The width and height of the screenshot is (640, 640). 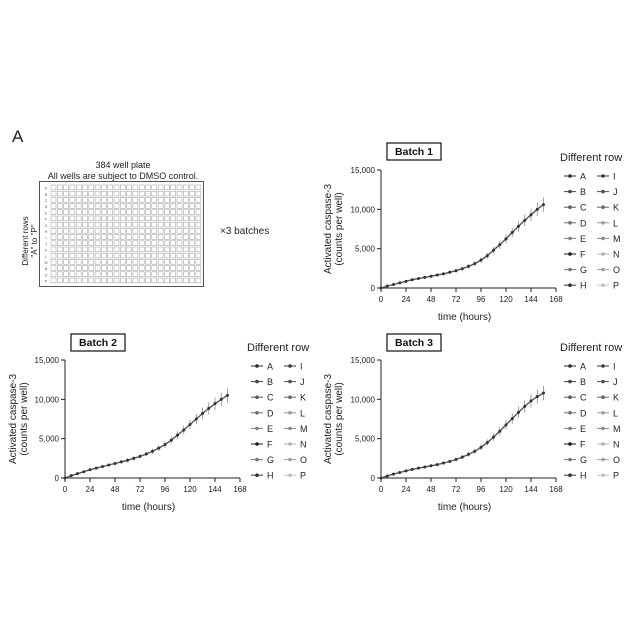 What do you see at coordinates (617, 429) in the screenshot?
I see `legend-label: M` at bounding box center [617, 429].